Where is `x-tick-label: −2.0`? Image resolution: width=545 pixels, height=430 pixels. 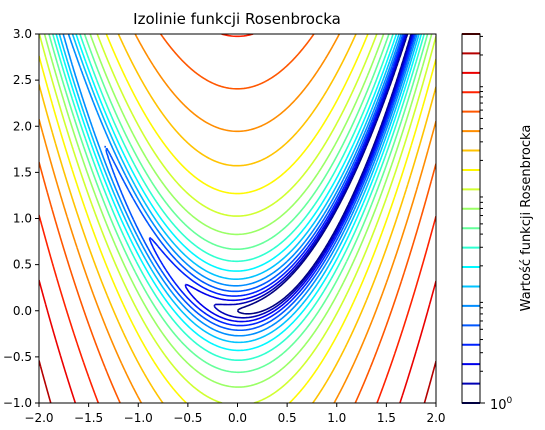
x-tick-label: −2.0 is located at coordinates (38, 418).